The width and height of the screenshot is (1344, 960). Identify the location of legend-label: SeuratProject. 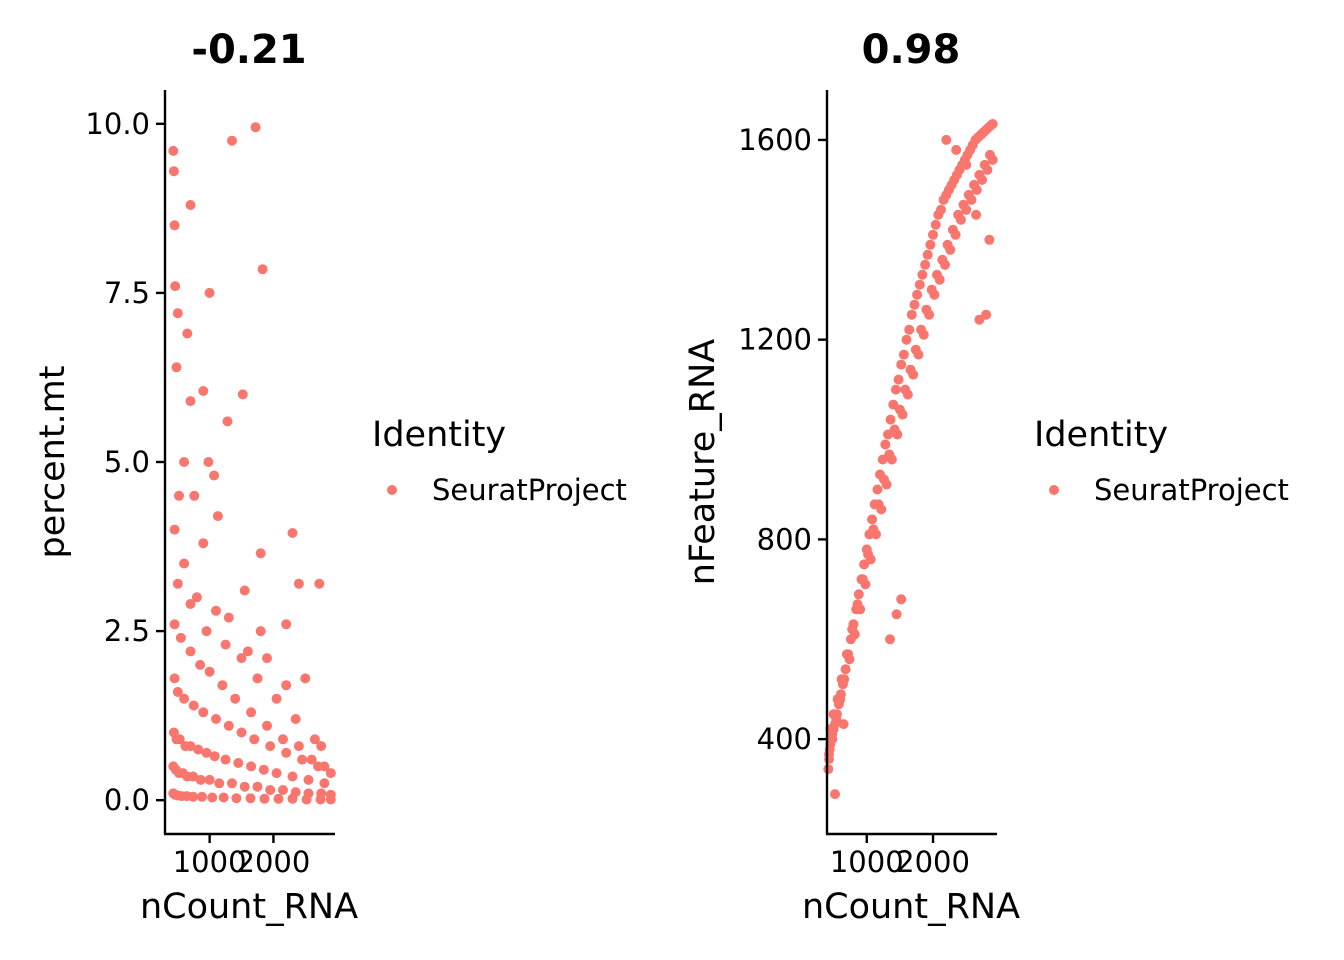
(1191, 490).